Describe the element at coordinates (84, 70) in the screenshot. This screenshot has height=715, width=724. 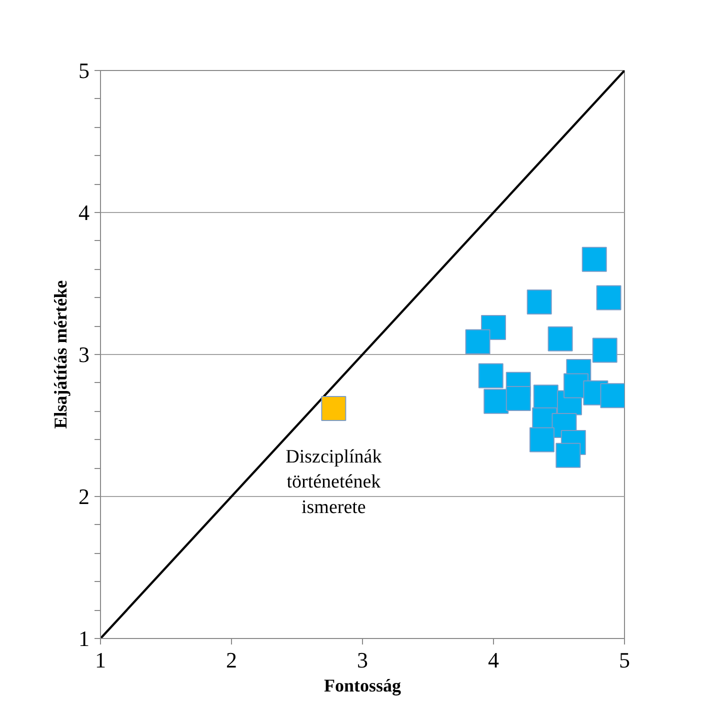
I see `y-tick-label: 5` at that location.